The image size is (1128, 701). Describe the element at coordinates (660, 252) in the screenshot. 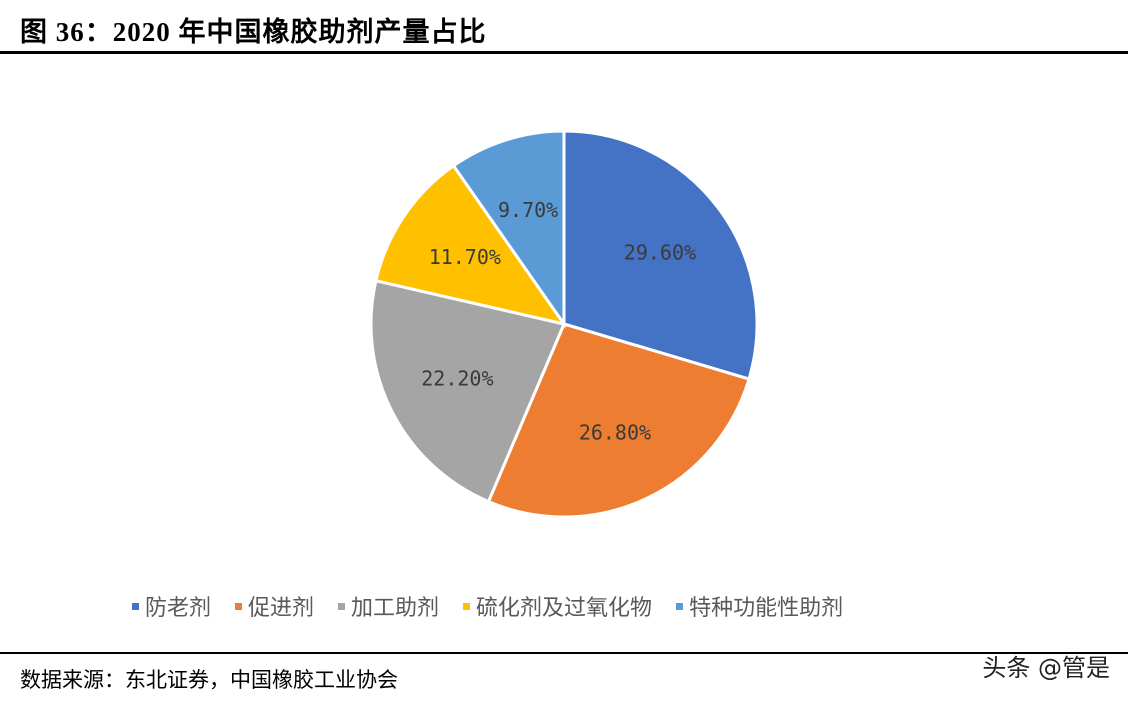

I see `slice-value-label: 29.60%` at that location.